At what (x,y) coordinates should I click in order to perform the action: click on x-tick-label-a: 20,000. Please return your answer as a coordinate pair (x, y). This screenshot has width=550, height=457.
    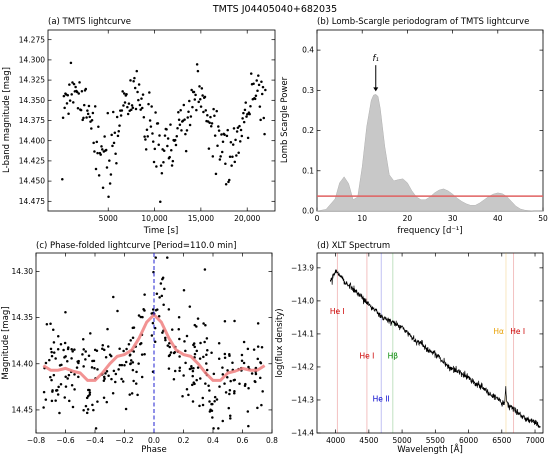
    Looking at the image, I should click on (247, 218).